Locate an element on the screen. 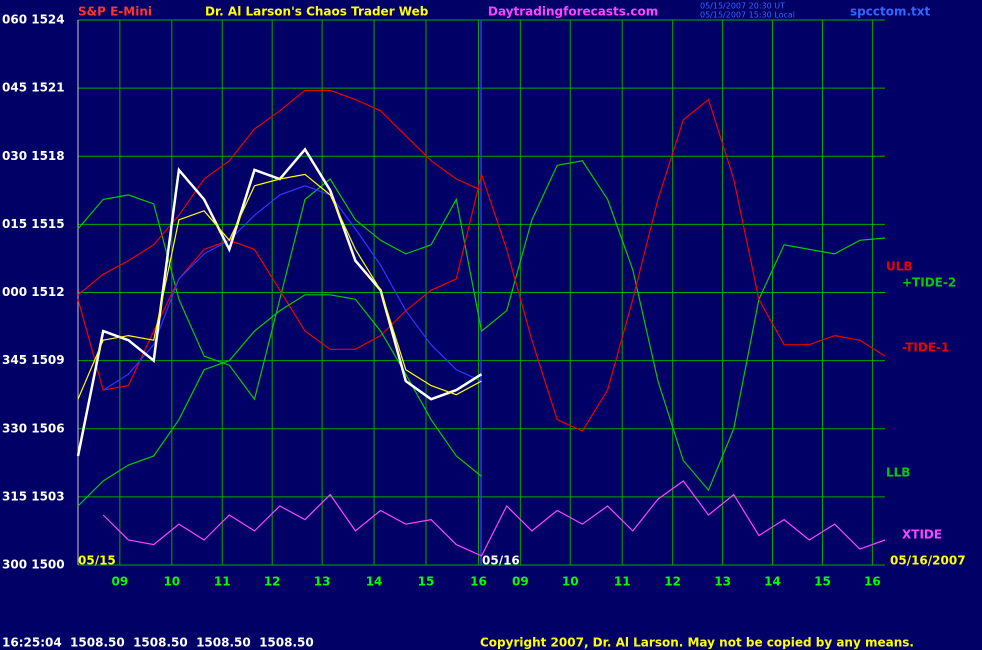  y-tick-label: 030 1518 is located at coordinates (33, 156).